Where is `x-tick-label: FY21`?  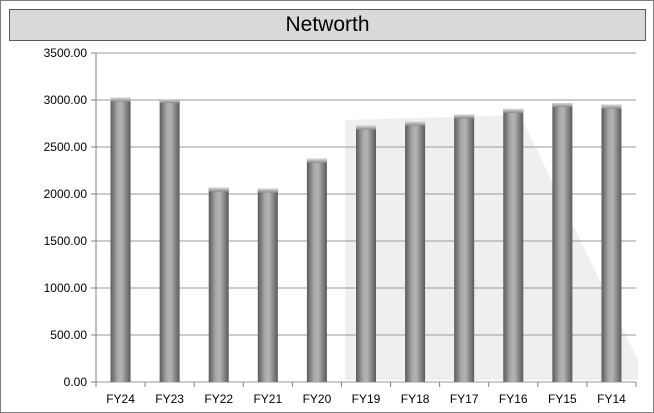
x-tick-label: FY21 is located at coordinates (267, 399).